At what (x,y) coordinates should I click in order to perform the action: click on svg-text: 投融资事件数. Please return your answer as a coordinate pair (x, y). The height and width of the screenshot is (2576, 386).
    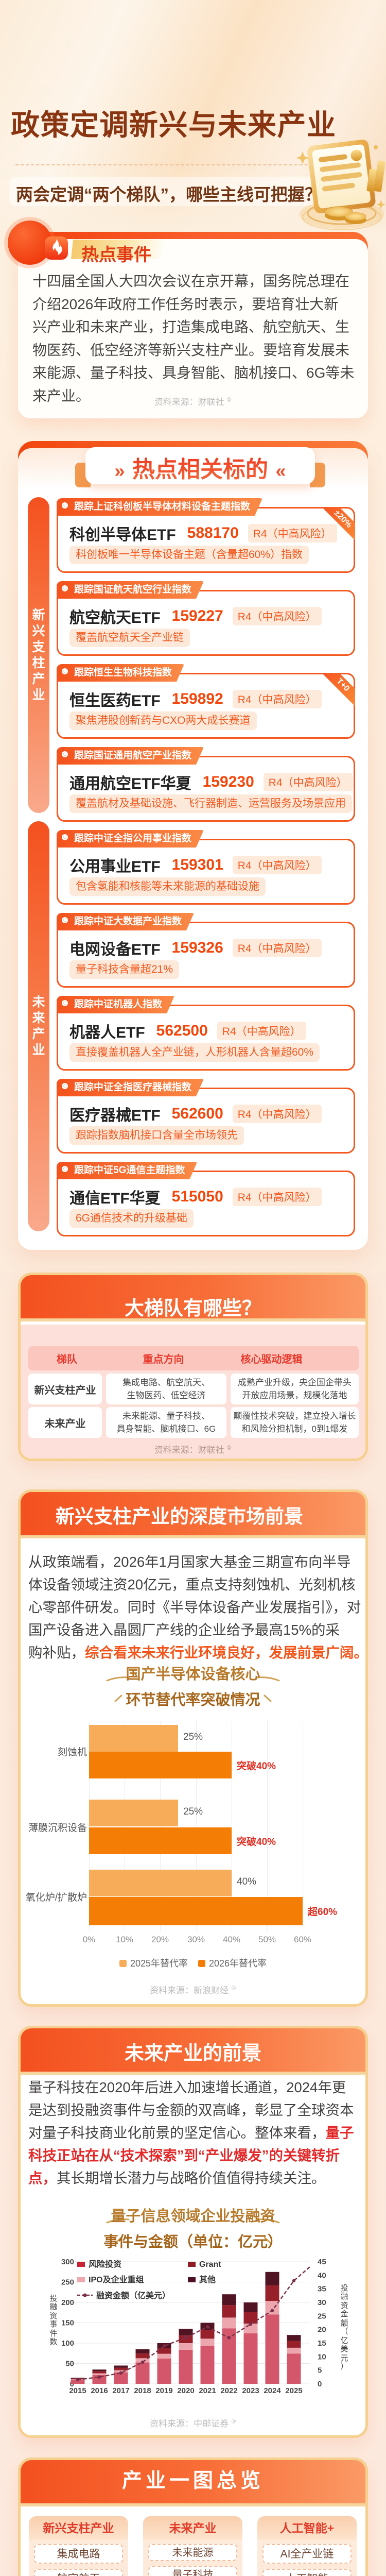
    Looking at the image, I should click on (53, 2320).